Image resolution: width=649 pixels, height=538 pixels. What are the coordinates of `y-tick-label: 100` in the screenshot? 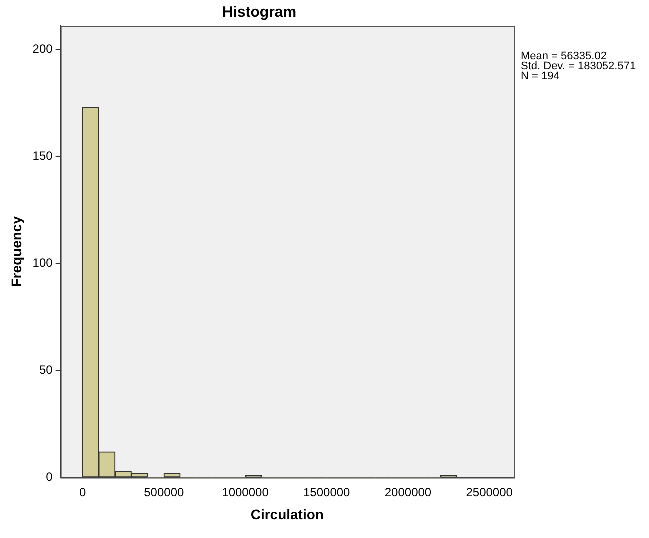 It's located at (43, 263).